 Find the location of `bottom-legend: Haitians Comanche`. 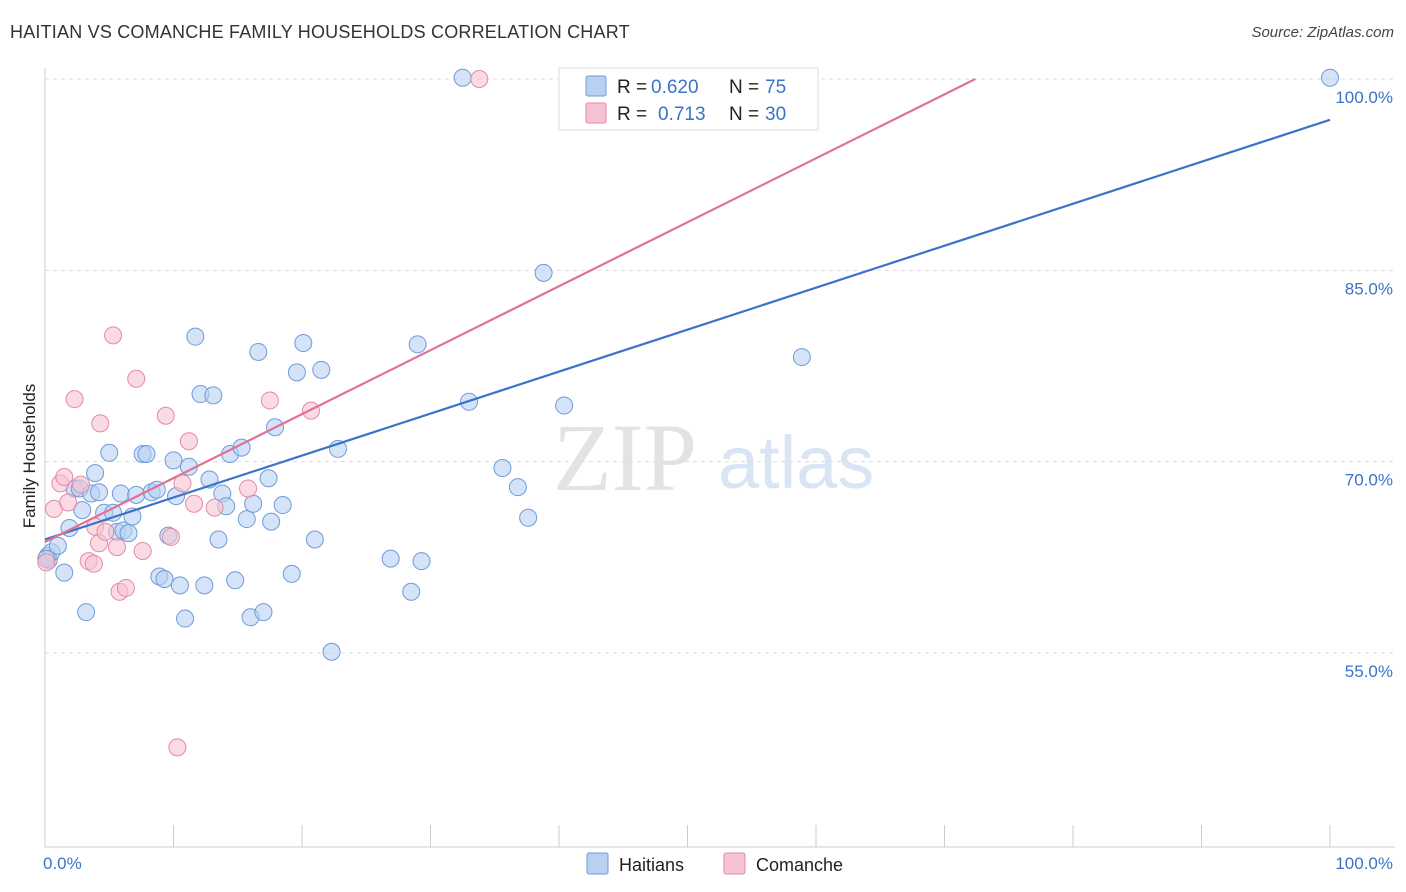

bottom-legend: Haitians Comanche is located at coordinates (714, 863).